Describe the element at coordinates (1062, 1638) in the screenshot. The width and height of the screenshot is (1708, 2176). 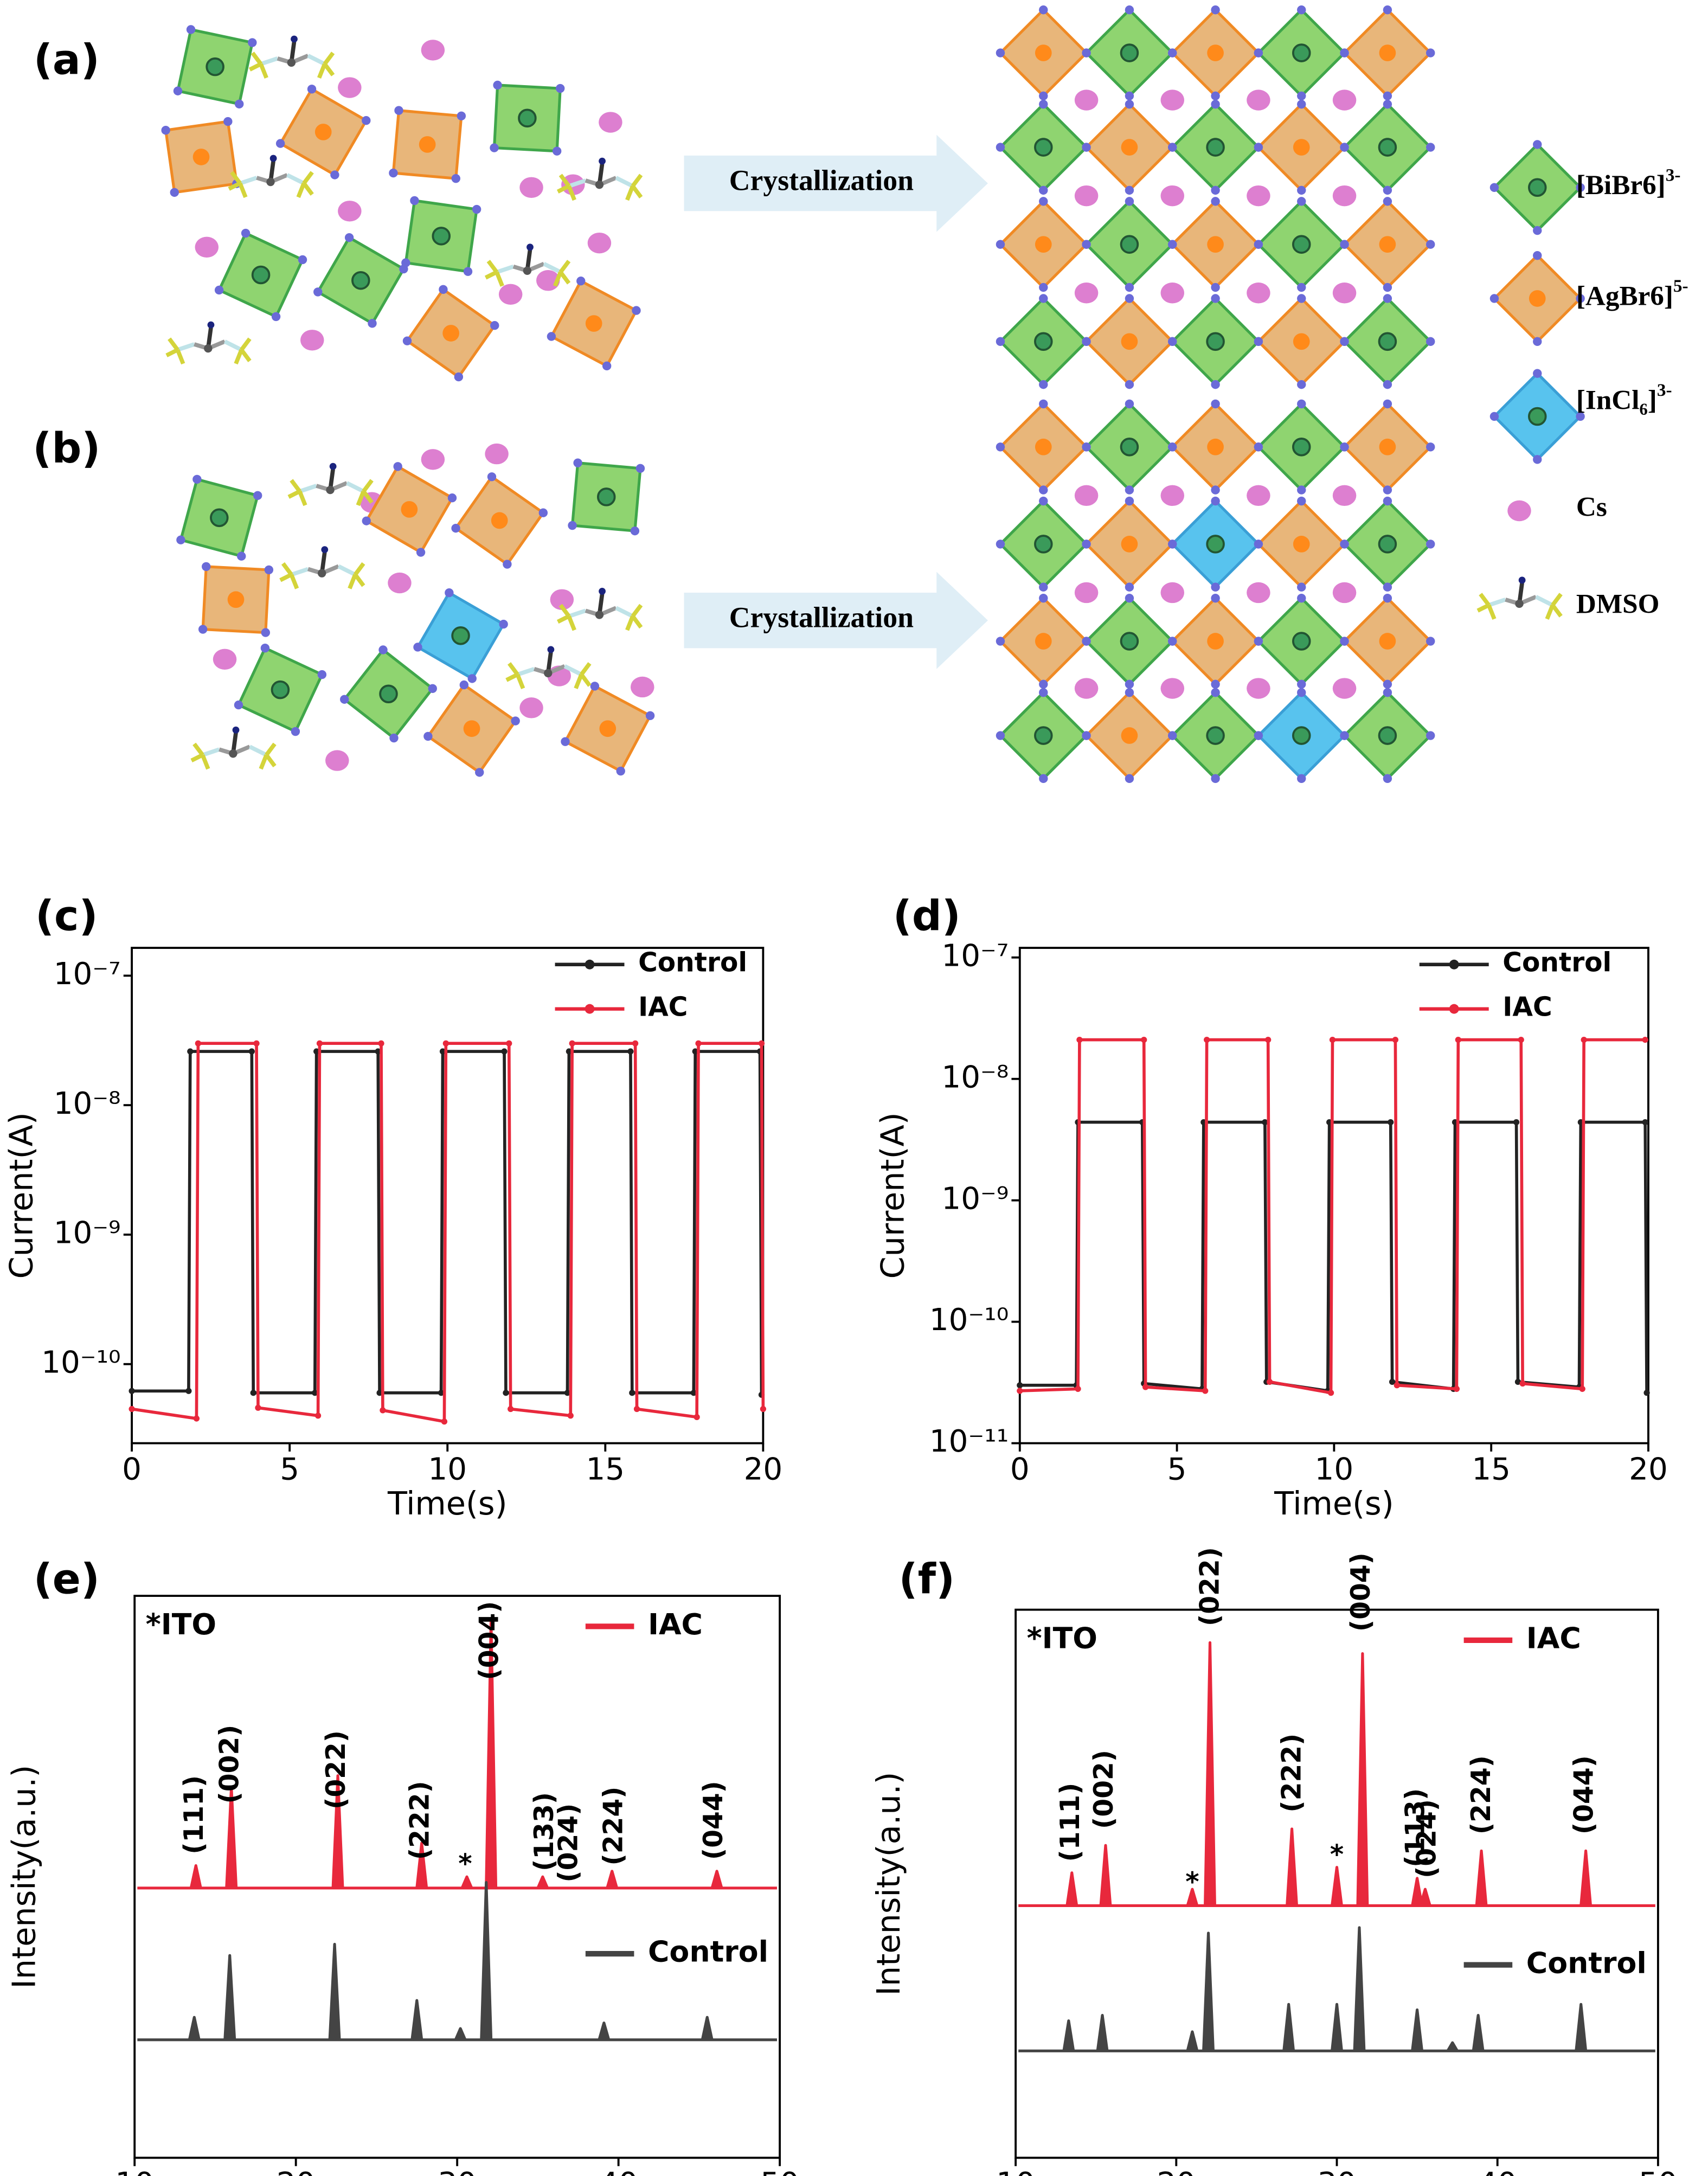
I see `note: *ITO` at that location.